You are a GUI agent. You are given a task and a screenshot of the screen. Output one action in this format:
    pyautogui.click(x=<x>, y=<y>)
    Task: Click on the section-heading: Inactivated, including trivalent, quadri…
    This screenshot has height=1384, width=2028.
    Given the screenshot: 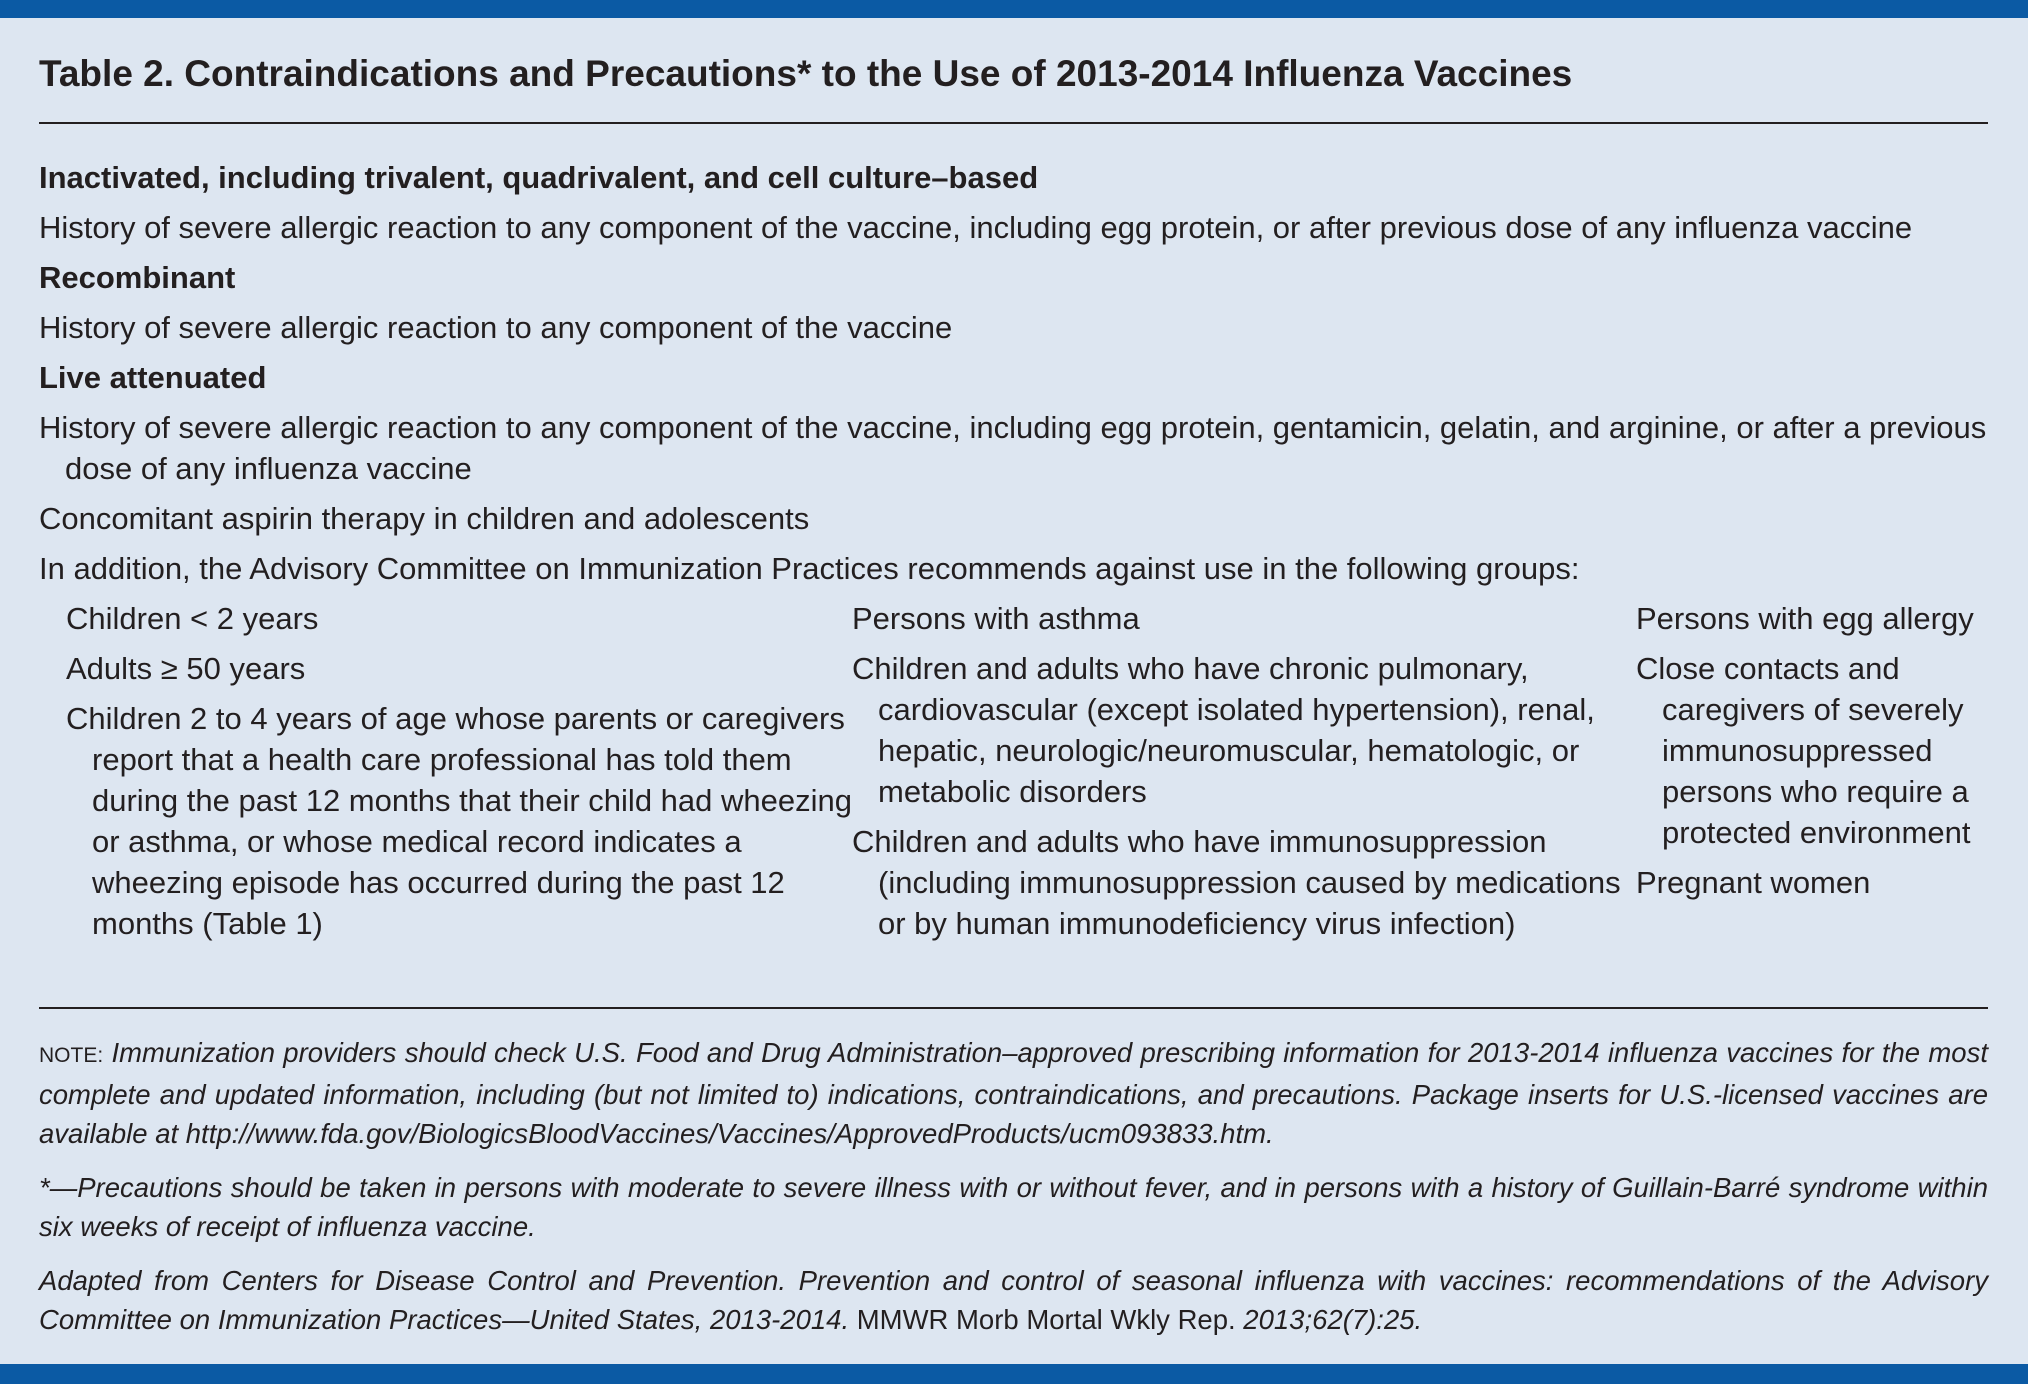 What is the action you would take?
    pyautogui.click(x=539, y=177)
    